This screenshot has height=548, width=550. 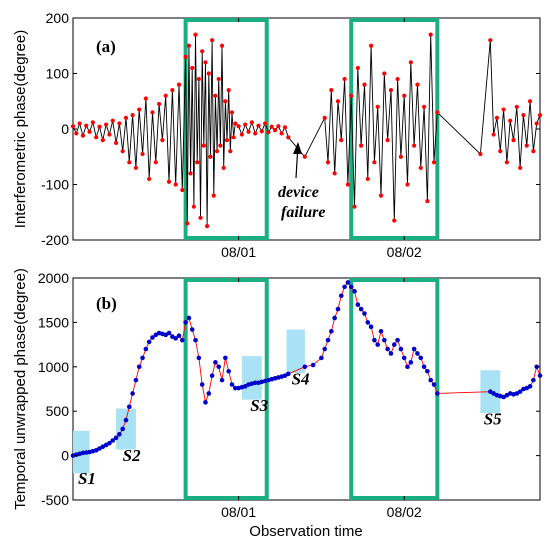 What do you see at coordinates (53, 278) in the screenshot?
I see `y-tick-label: 2000` at bounding box center [53, 278].